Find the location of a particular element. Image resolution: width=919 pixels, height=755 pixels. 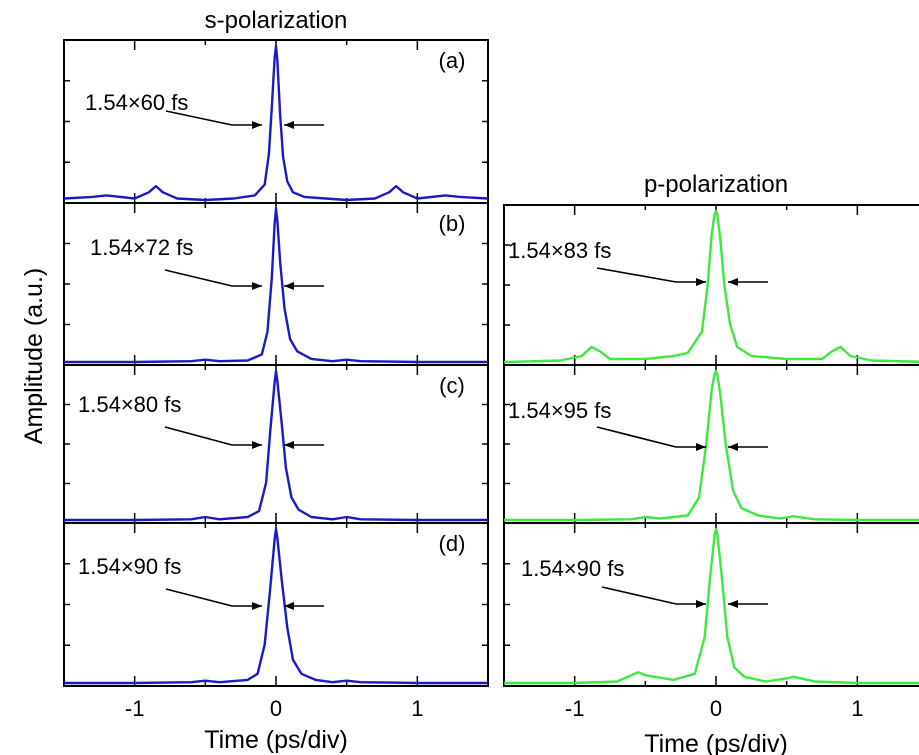

s-panel-label: (d) is located at coordinates (452, 543).